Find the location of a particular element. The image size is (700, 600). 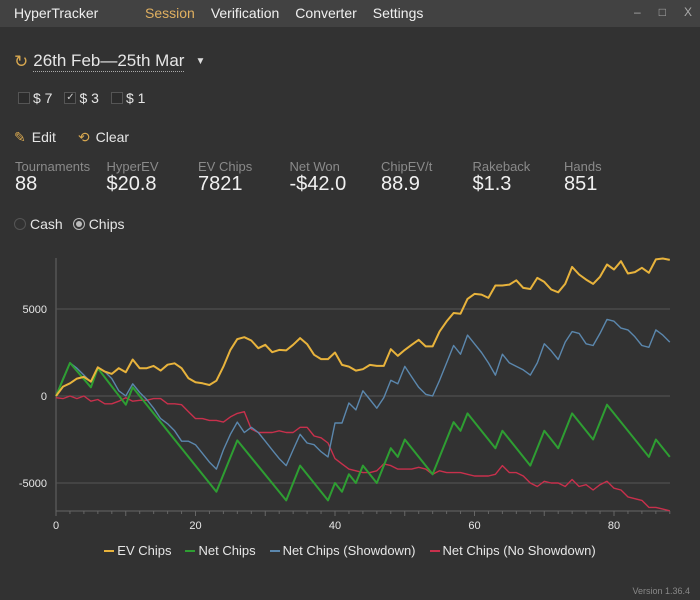

pencil-icon: ✎ is located at coordinates (20, 137).